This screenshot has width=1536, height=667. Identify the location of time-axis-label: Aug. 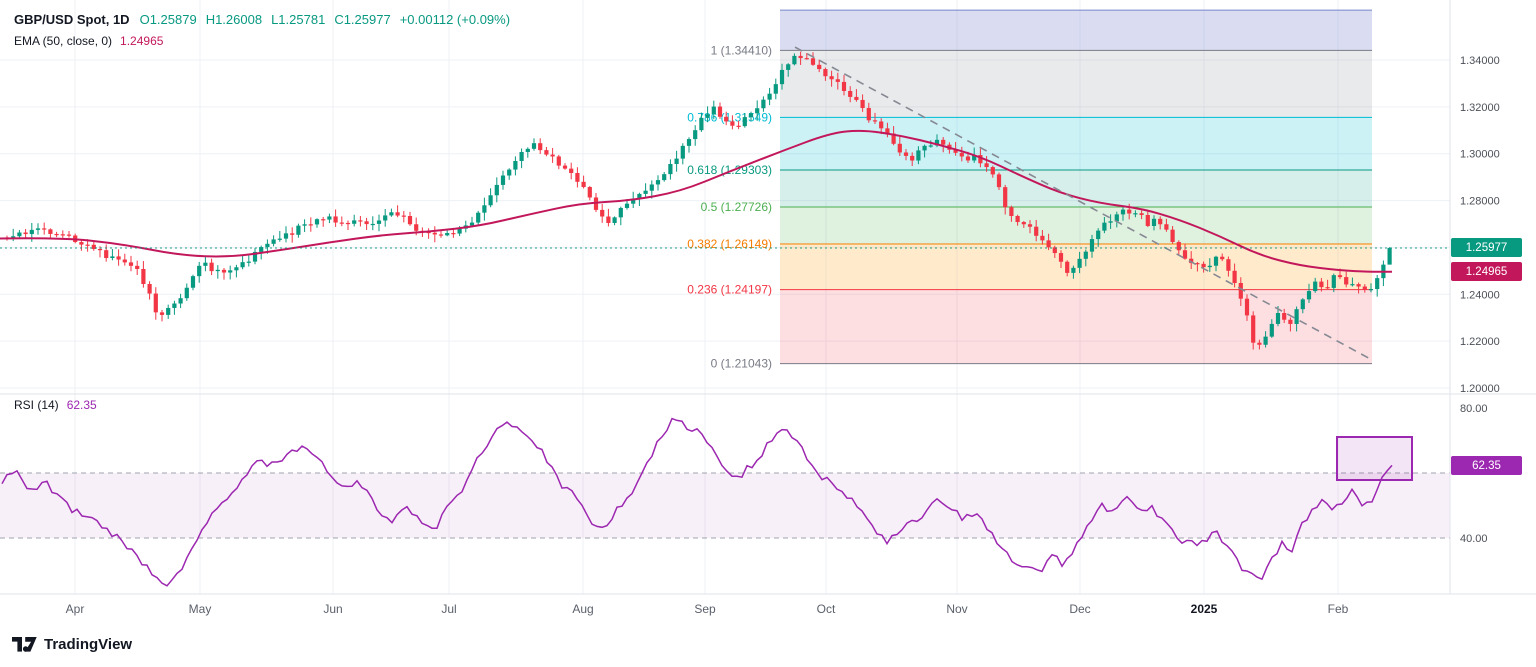
(582, 609).